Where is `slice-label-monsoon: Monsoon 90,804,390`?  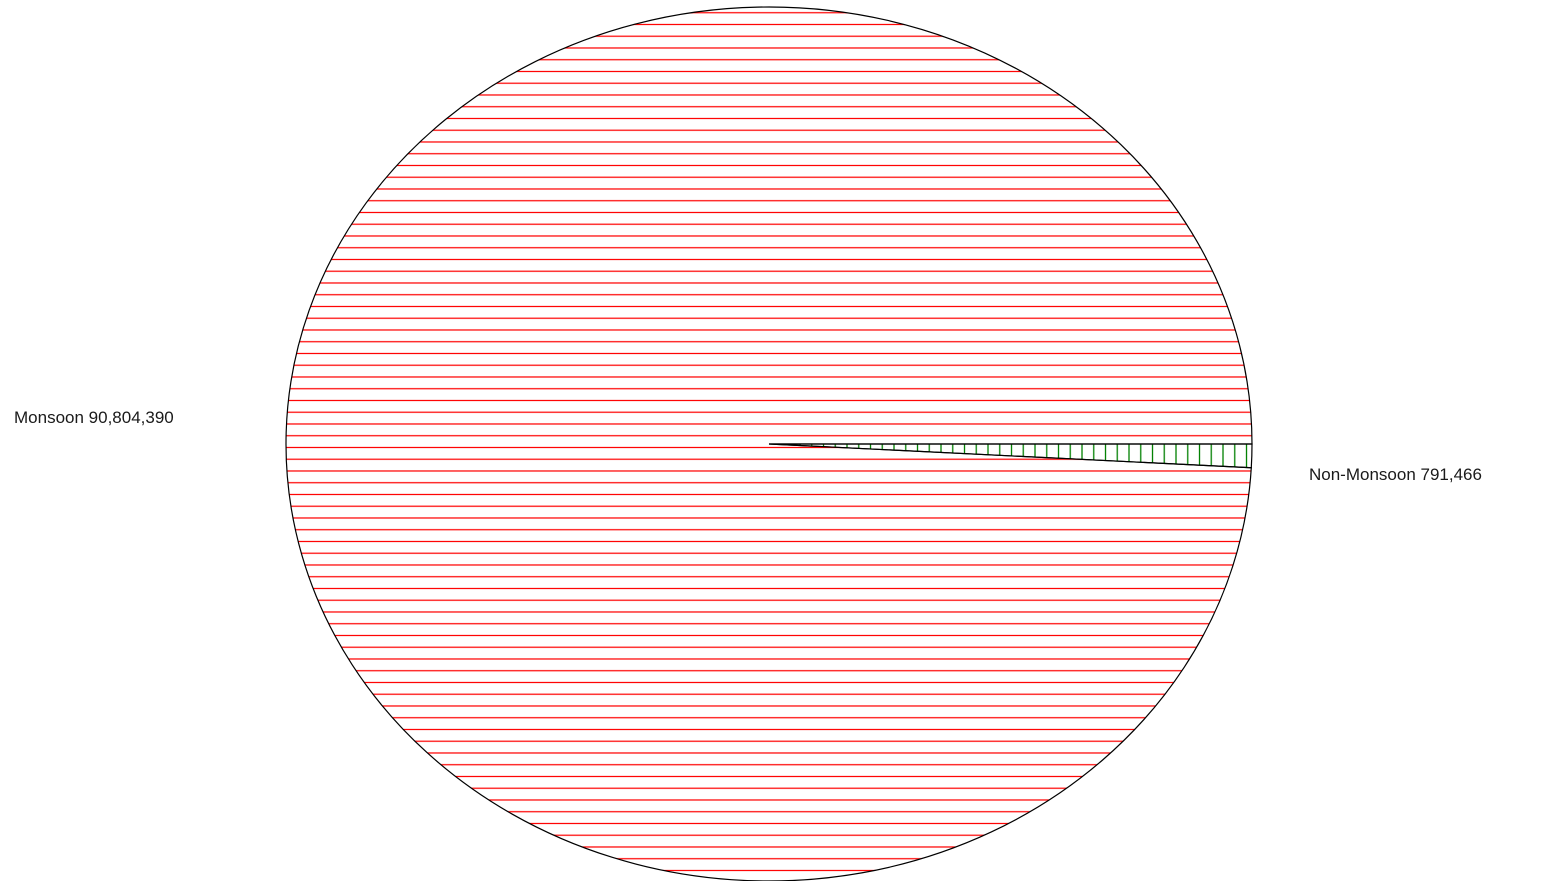 slice-label-monsoon: Monsoon 90,804,390 is located at coordinates (94, 417).